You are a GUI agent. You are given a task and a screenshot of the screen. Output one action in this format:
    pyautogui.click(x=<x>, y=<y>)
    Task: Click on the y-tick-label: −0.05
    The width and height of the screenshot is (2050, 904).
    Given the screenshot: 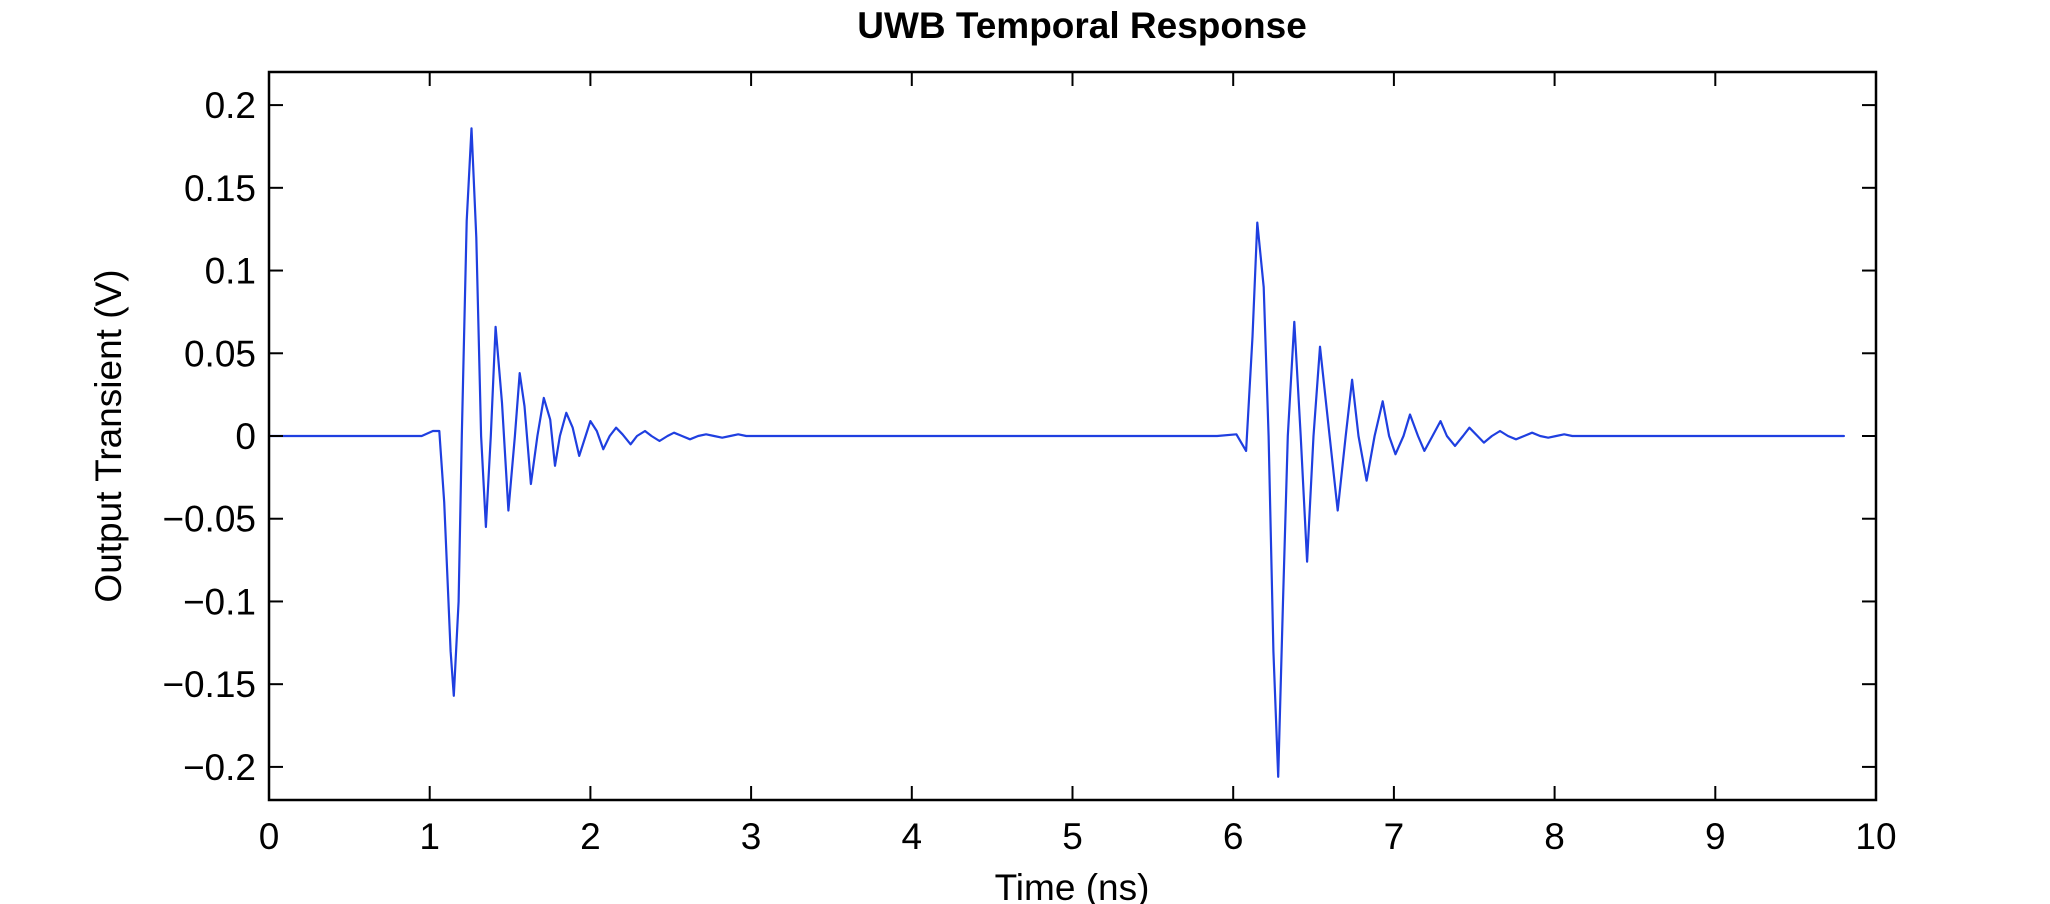 What is the action you would take?
    pyautogui.click(x=209, y=519)
    